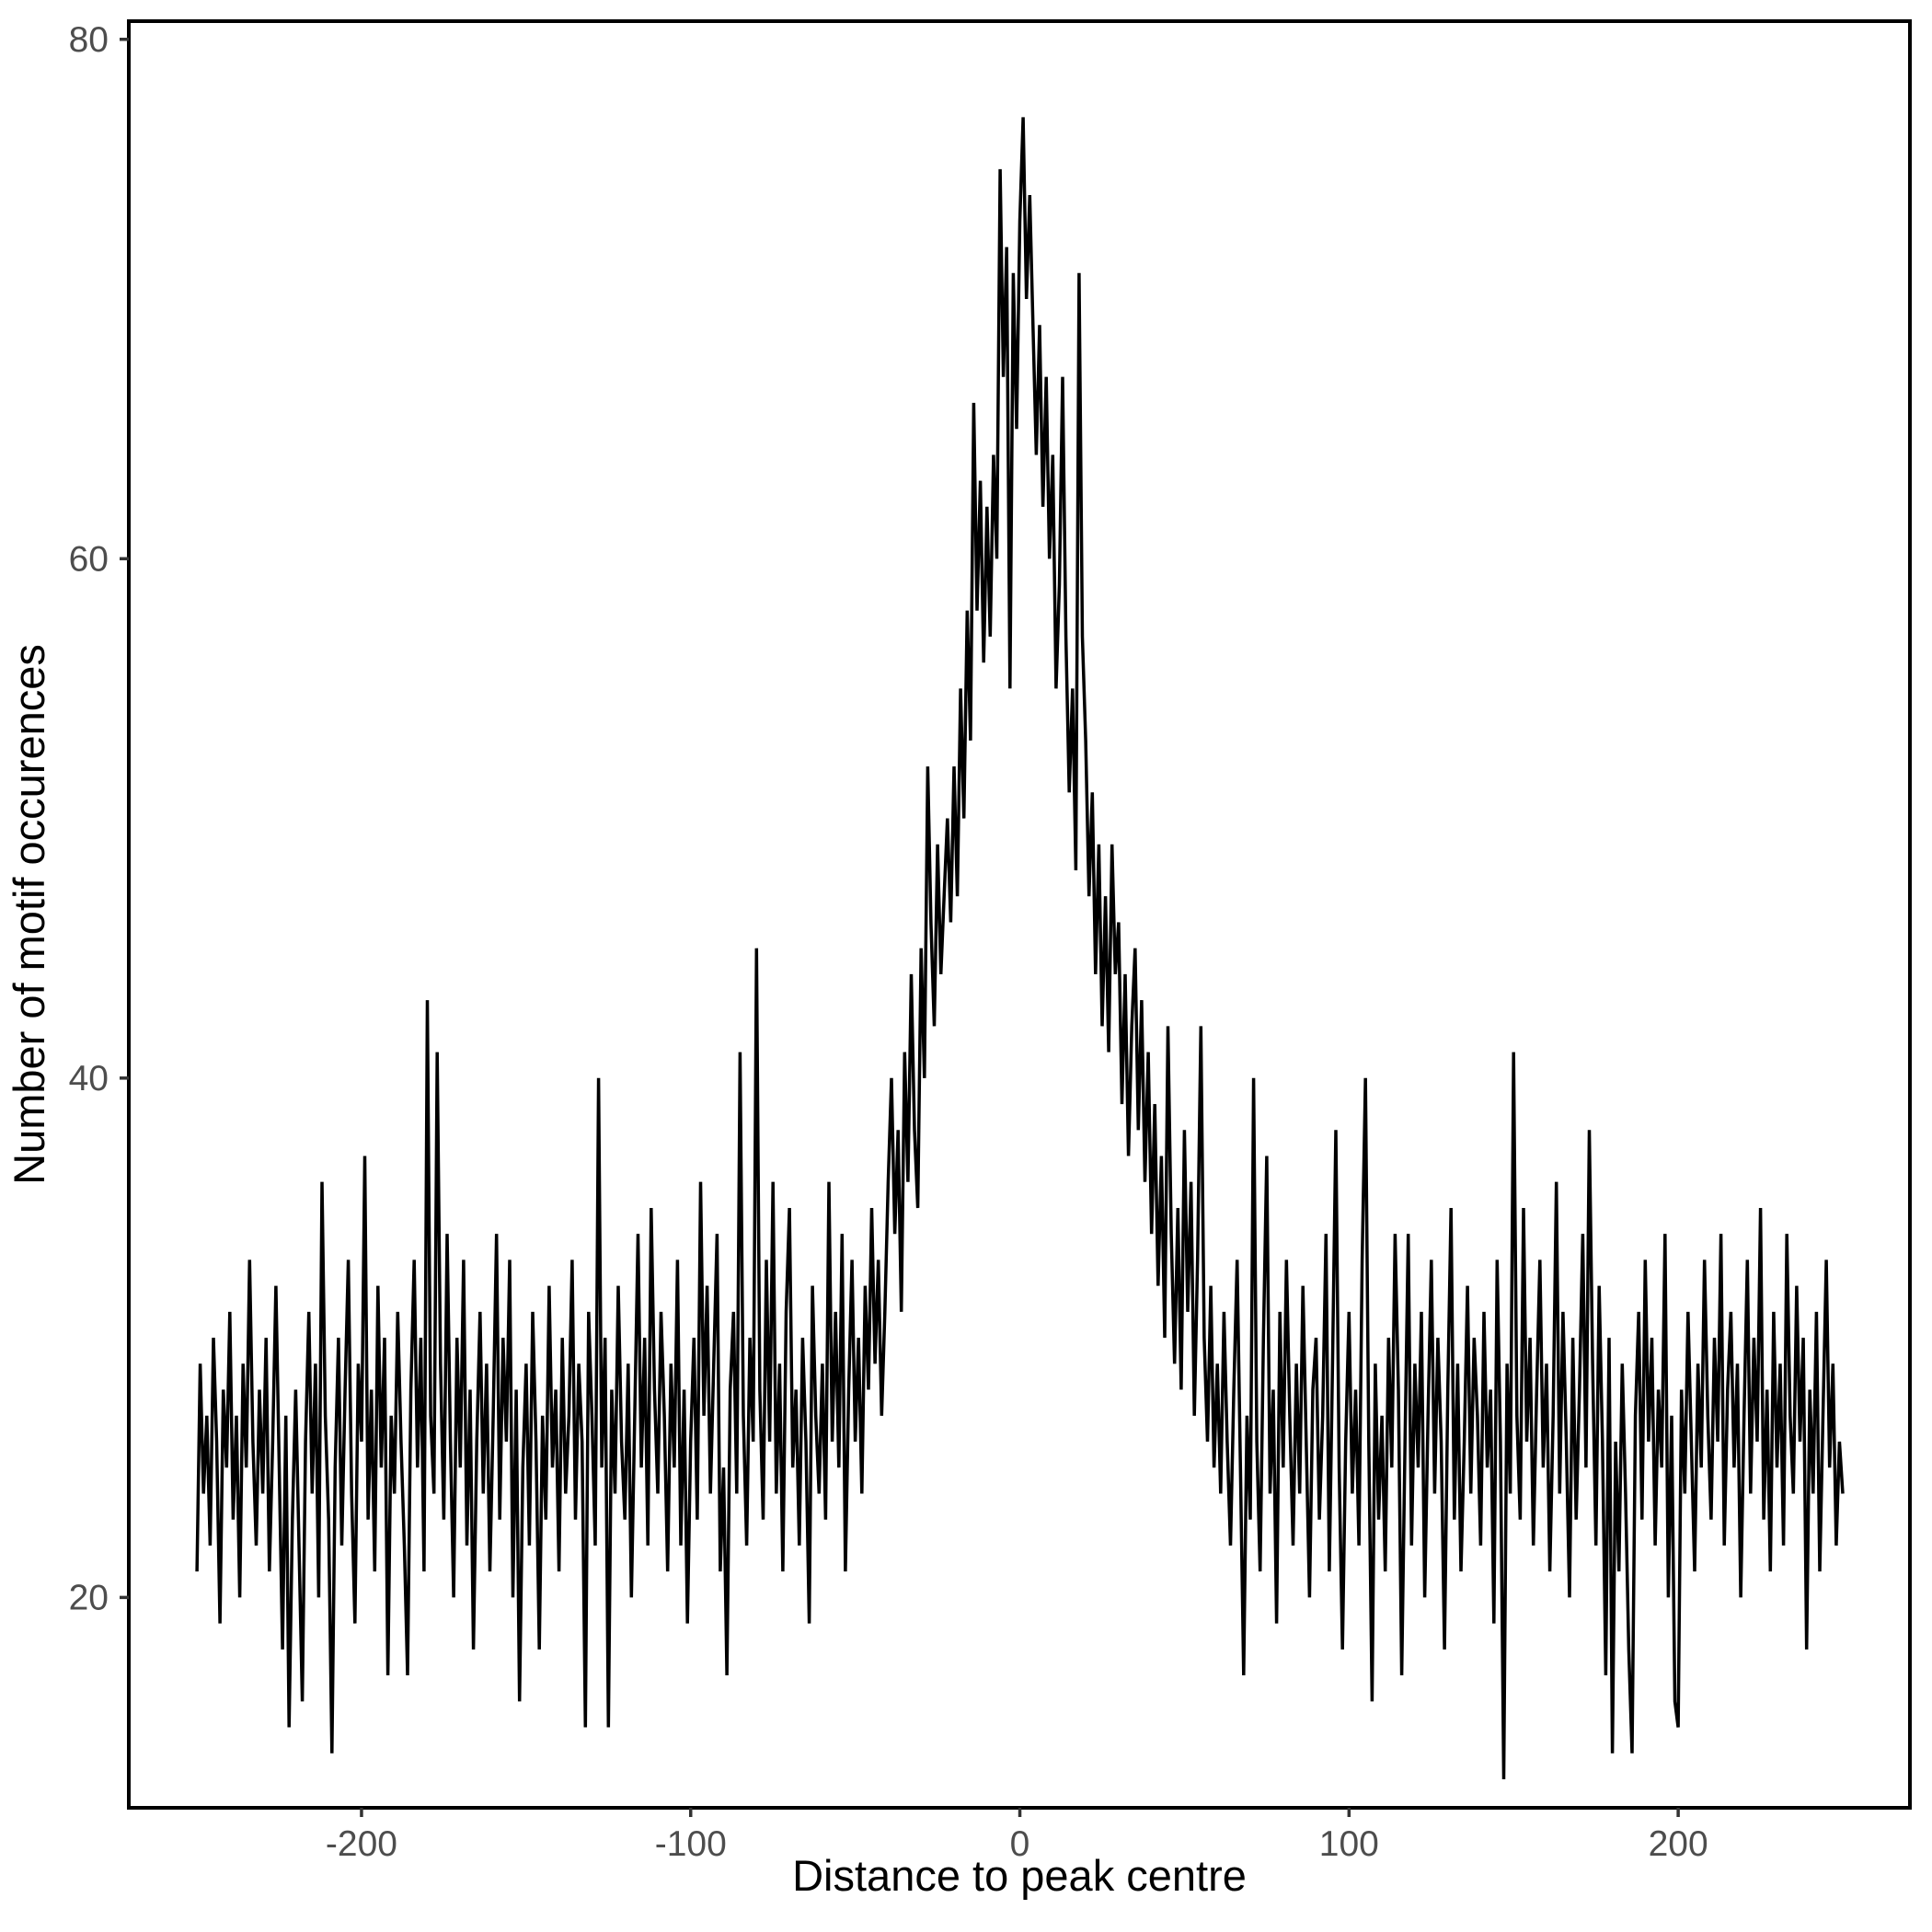 The height and width of the screenshot is (1932, 1932). I want to click on x-tick-label: 100, so click(1349, 1844).